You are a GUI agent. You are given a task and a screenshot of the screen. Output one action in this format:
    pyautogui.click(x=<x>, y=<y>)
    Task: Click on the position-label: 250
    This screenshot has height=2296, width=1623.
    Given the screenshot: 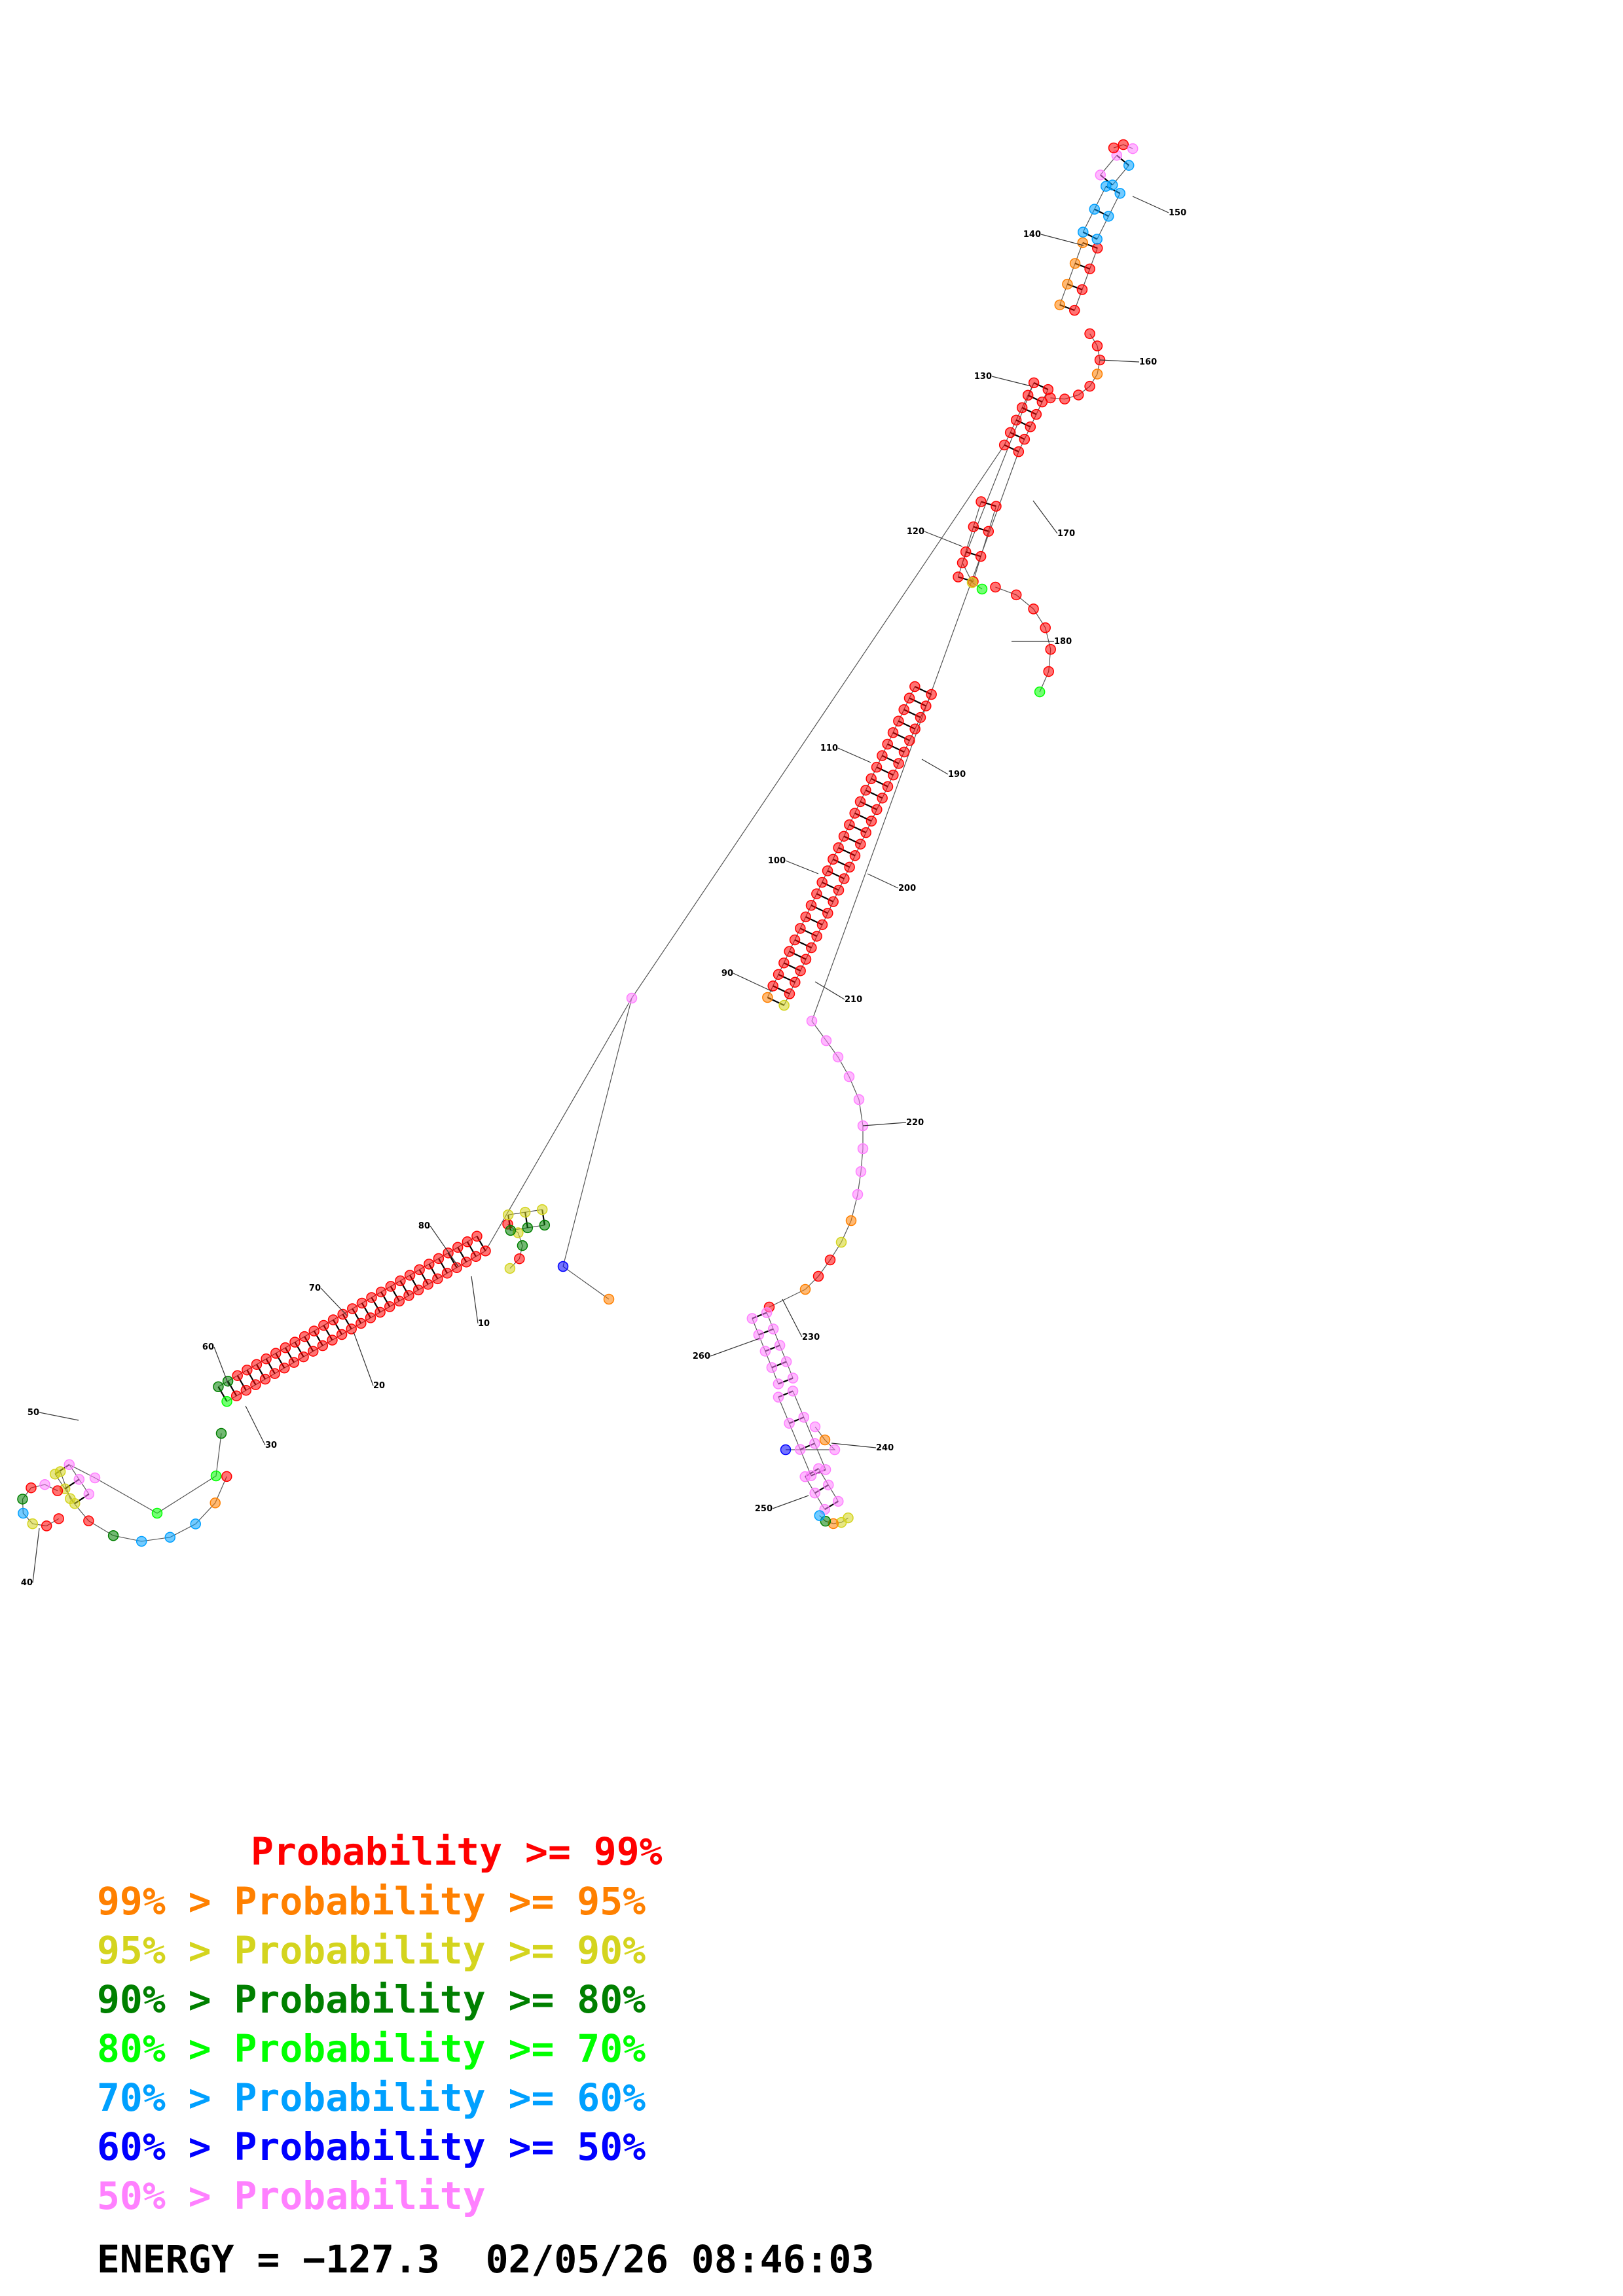 What is the action you would take?
    pyautogui.click(x=764, y=1509)
    